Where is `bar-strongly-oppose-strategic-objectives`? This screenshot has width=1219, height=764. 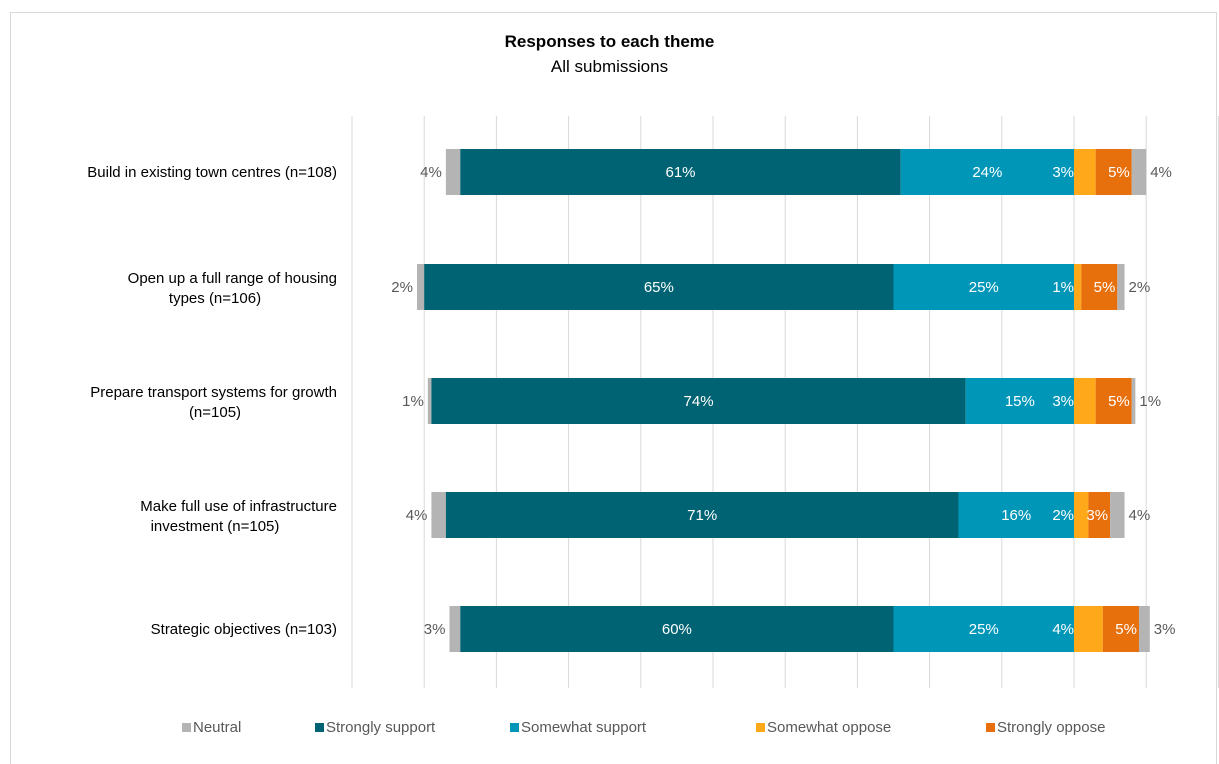
bar-strongly-oppose-strategic-objectives is located at coordinates (1120, 629).